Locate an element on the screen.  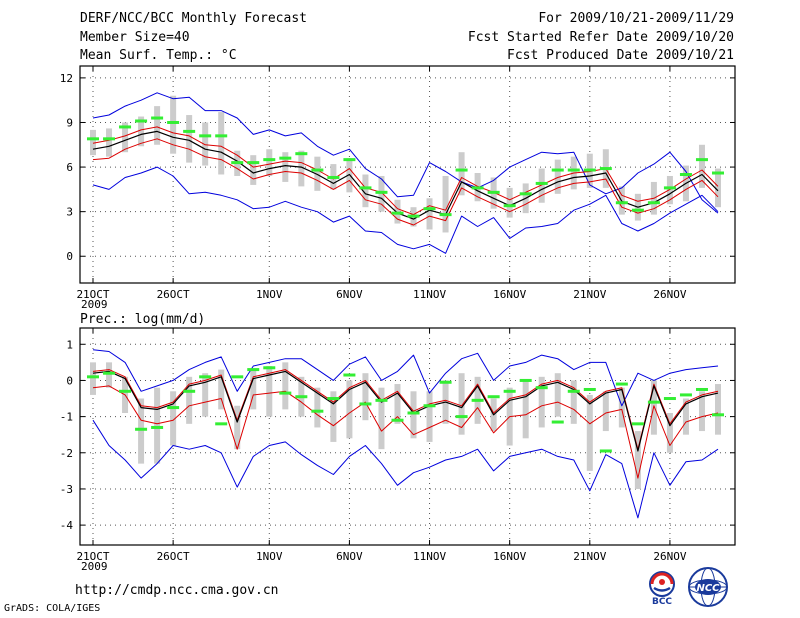
ncc-logo-icon: NCC is located at coordinates (708, 587).